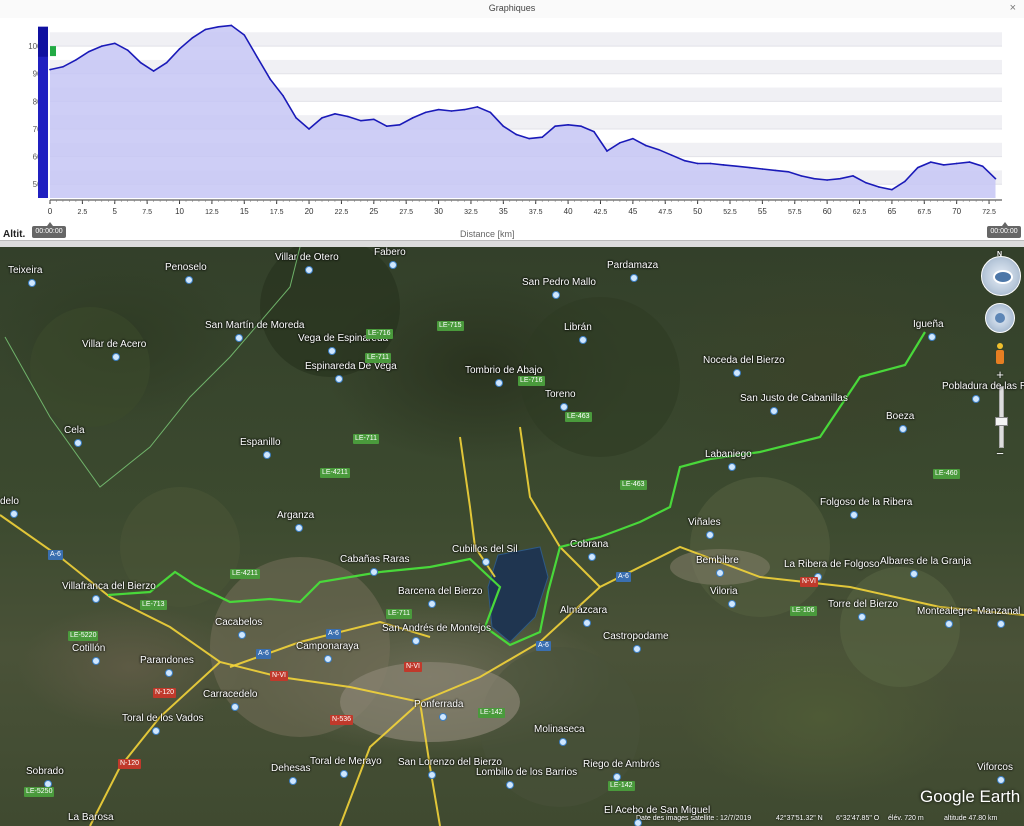  I want to click on close-icon: ×, so click(1012, 8).